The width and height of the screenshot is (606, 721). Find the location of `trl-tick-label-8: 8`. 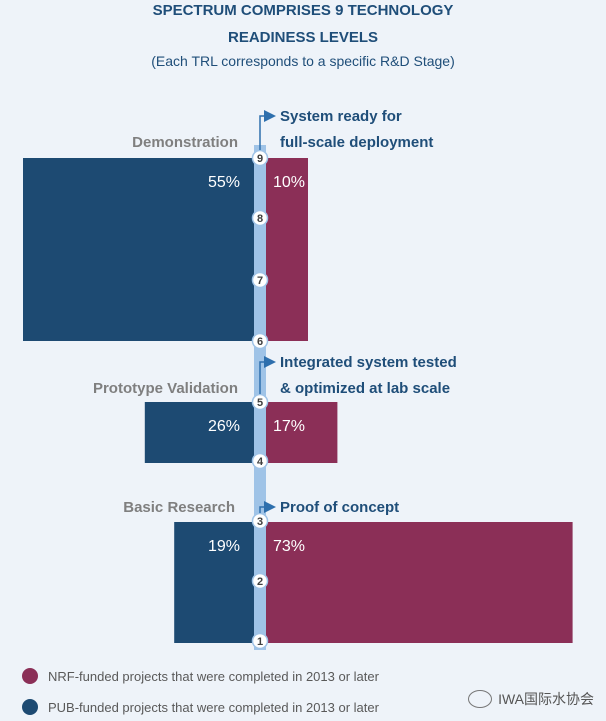

trl-tick-label-8: 8 is located at coordinates (260, 219).